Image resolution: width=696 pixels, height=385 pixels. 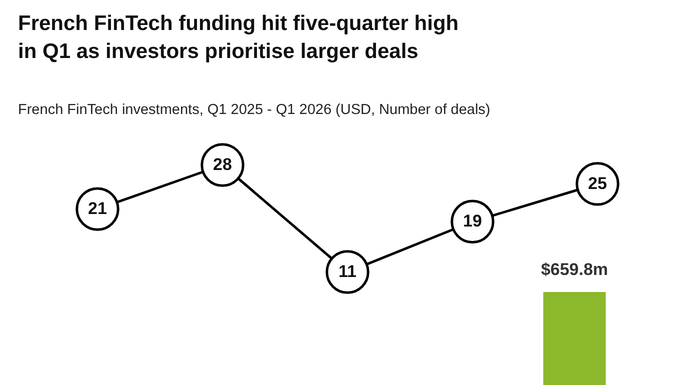 What do you see at coordinates (574, 269) in the screenshot?
I see `data-label: $659.8m` at bounding box center [574, 269].